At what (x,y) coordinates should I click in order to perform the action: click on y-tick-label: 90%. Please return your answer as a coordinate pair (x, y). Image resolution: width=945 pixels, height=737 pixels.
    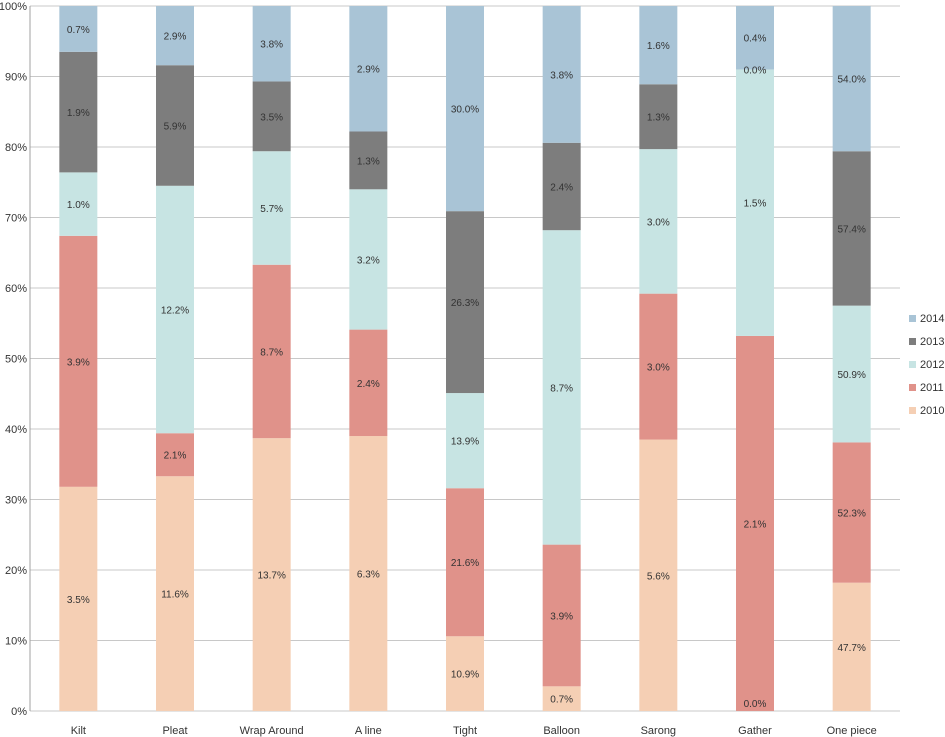
    Looking at the image, I should click on (16, 78).